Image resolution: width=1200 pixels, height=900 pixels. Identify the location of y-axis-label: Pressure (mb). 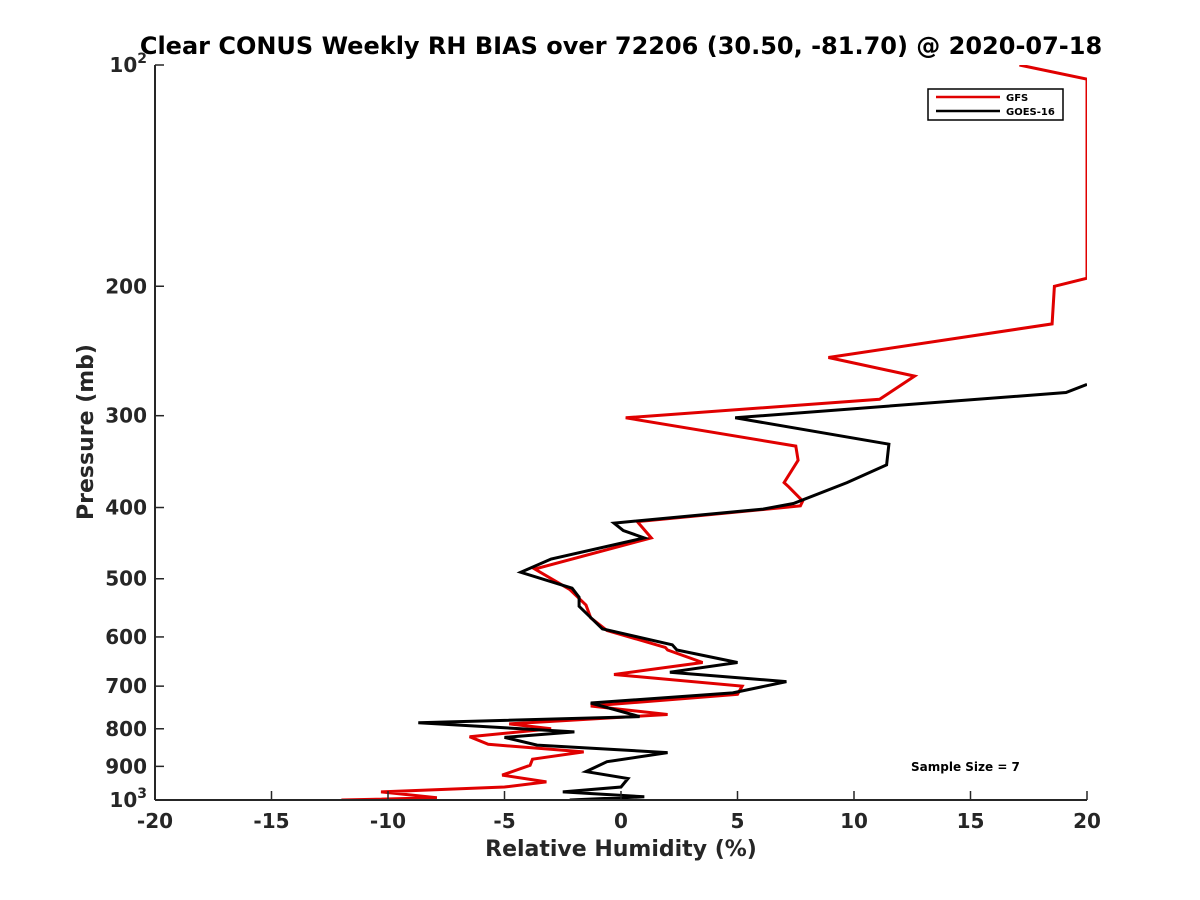
(86, 432).